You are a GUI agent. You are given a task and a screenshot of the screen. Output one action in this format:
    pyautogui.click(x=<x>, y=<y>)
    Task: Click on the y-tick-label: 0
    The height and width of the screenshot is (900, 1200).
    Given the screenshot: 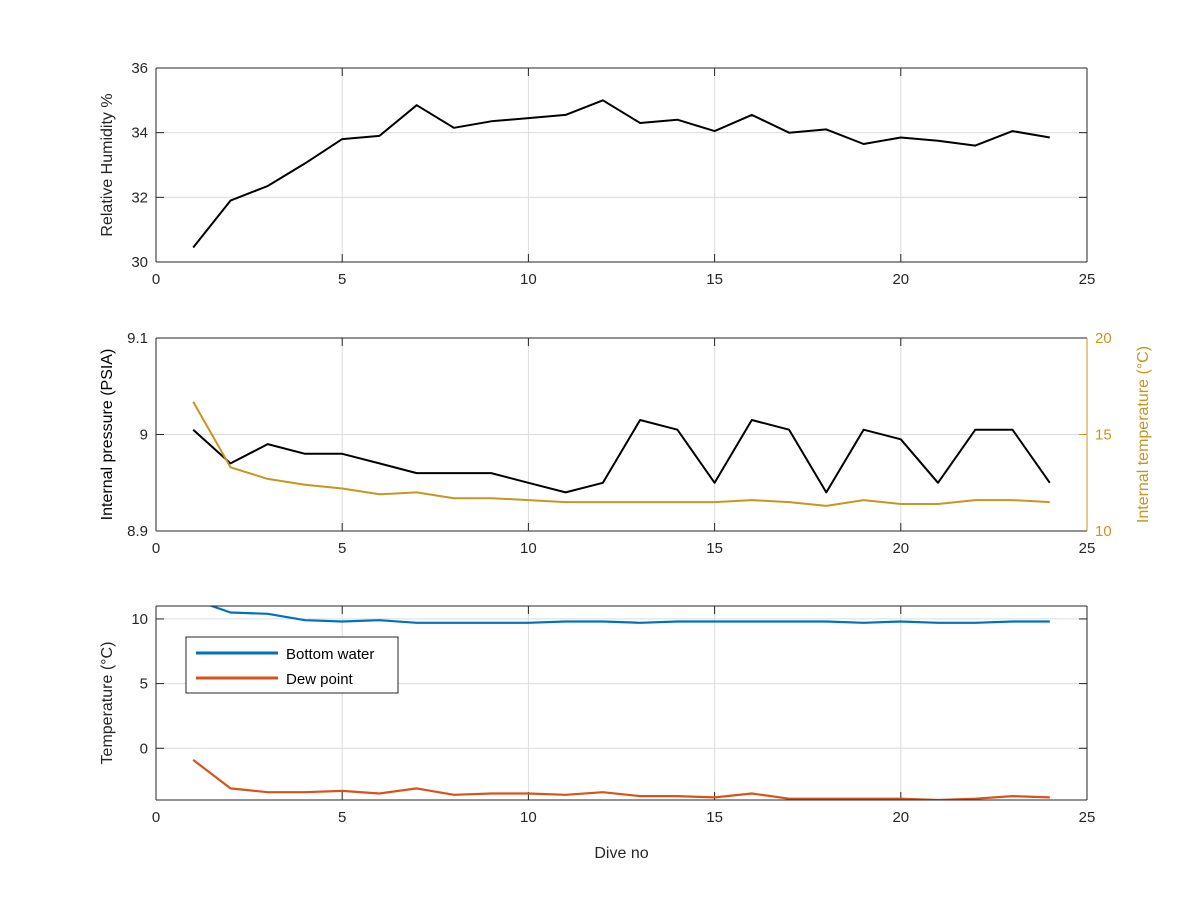 What is the action you would take?
    pyautogui.click(x=144, y=748)
    